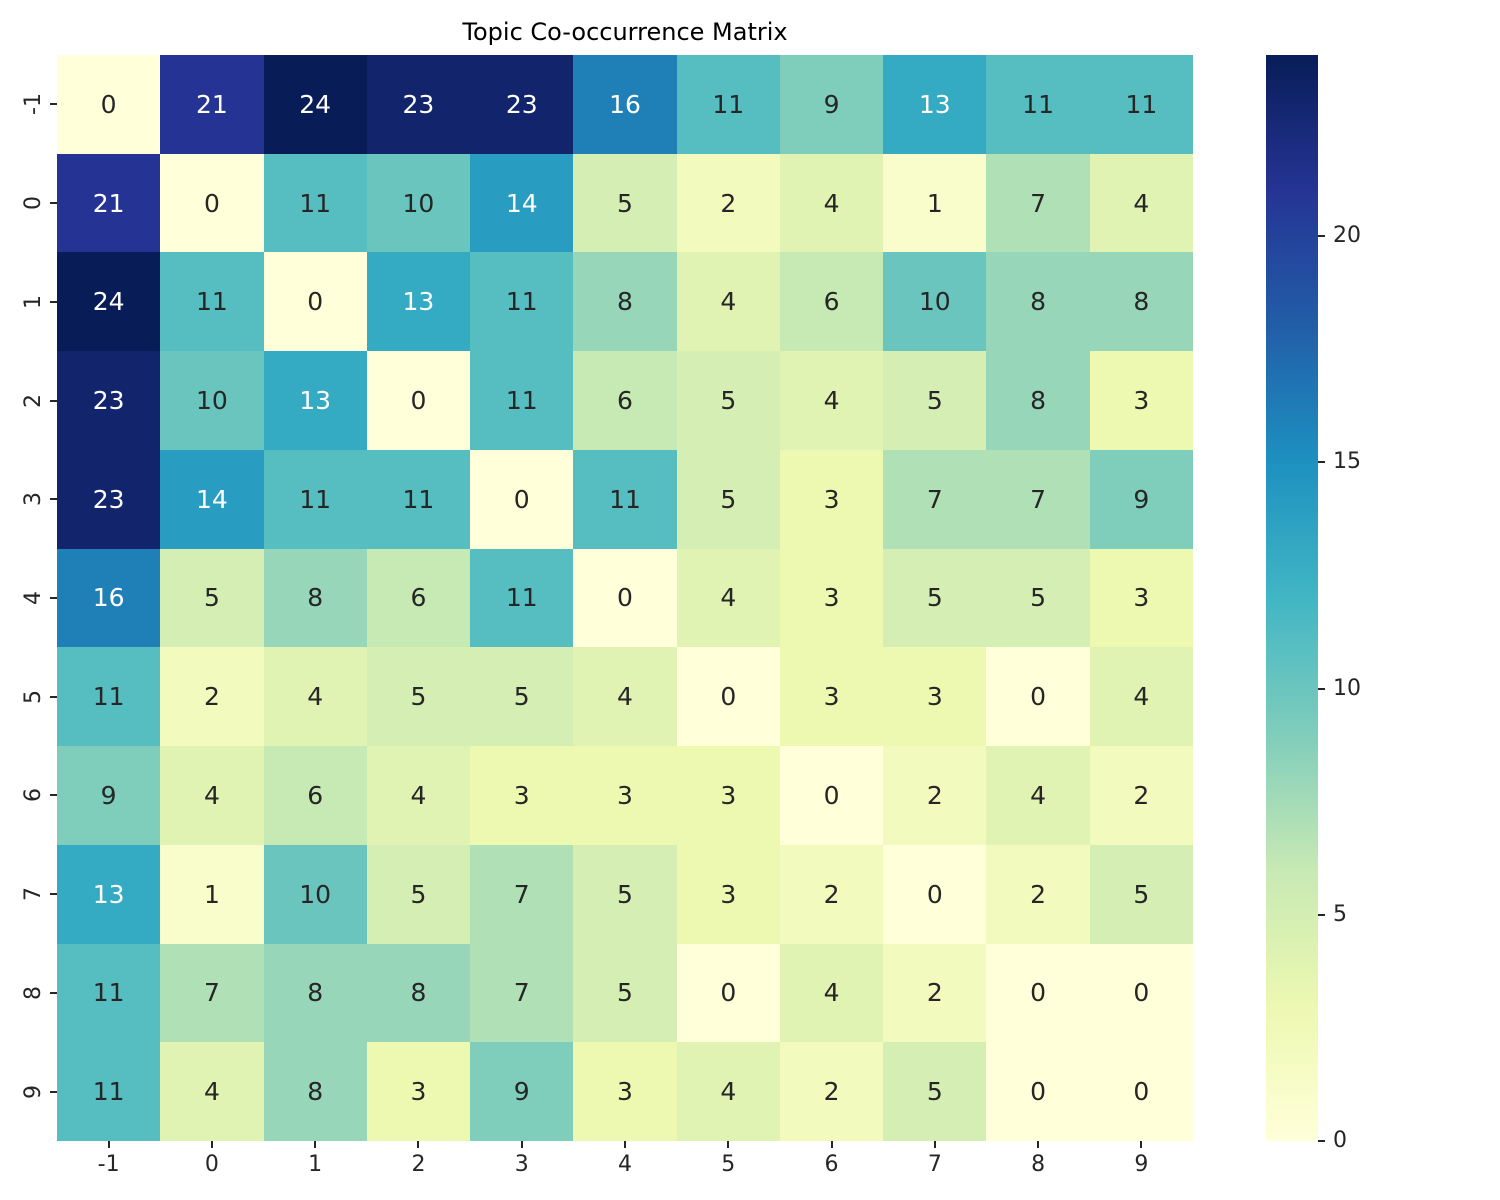 The image size is (1500, 1200). I want to click on x-tick-label: 0, so click(211, 1164).